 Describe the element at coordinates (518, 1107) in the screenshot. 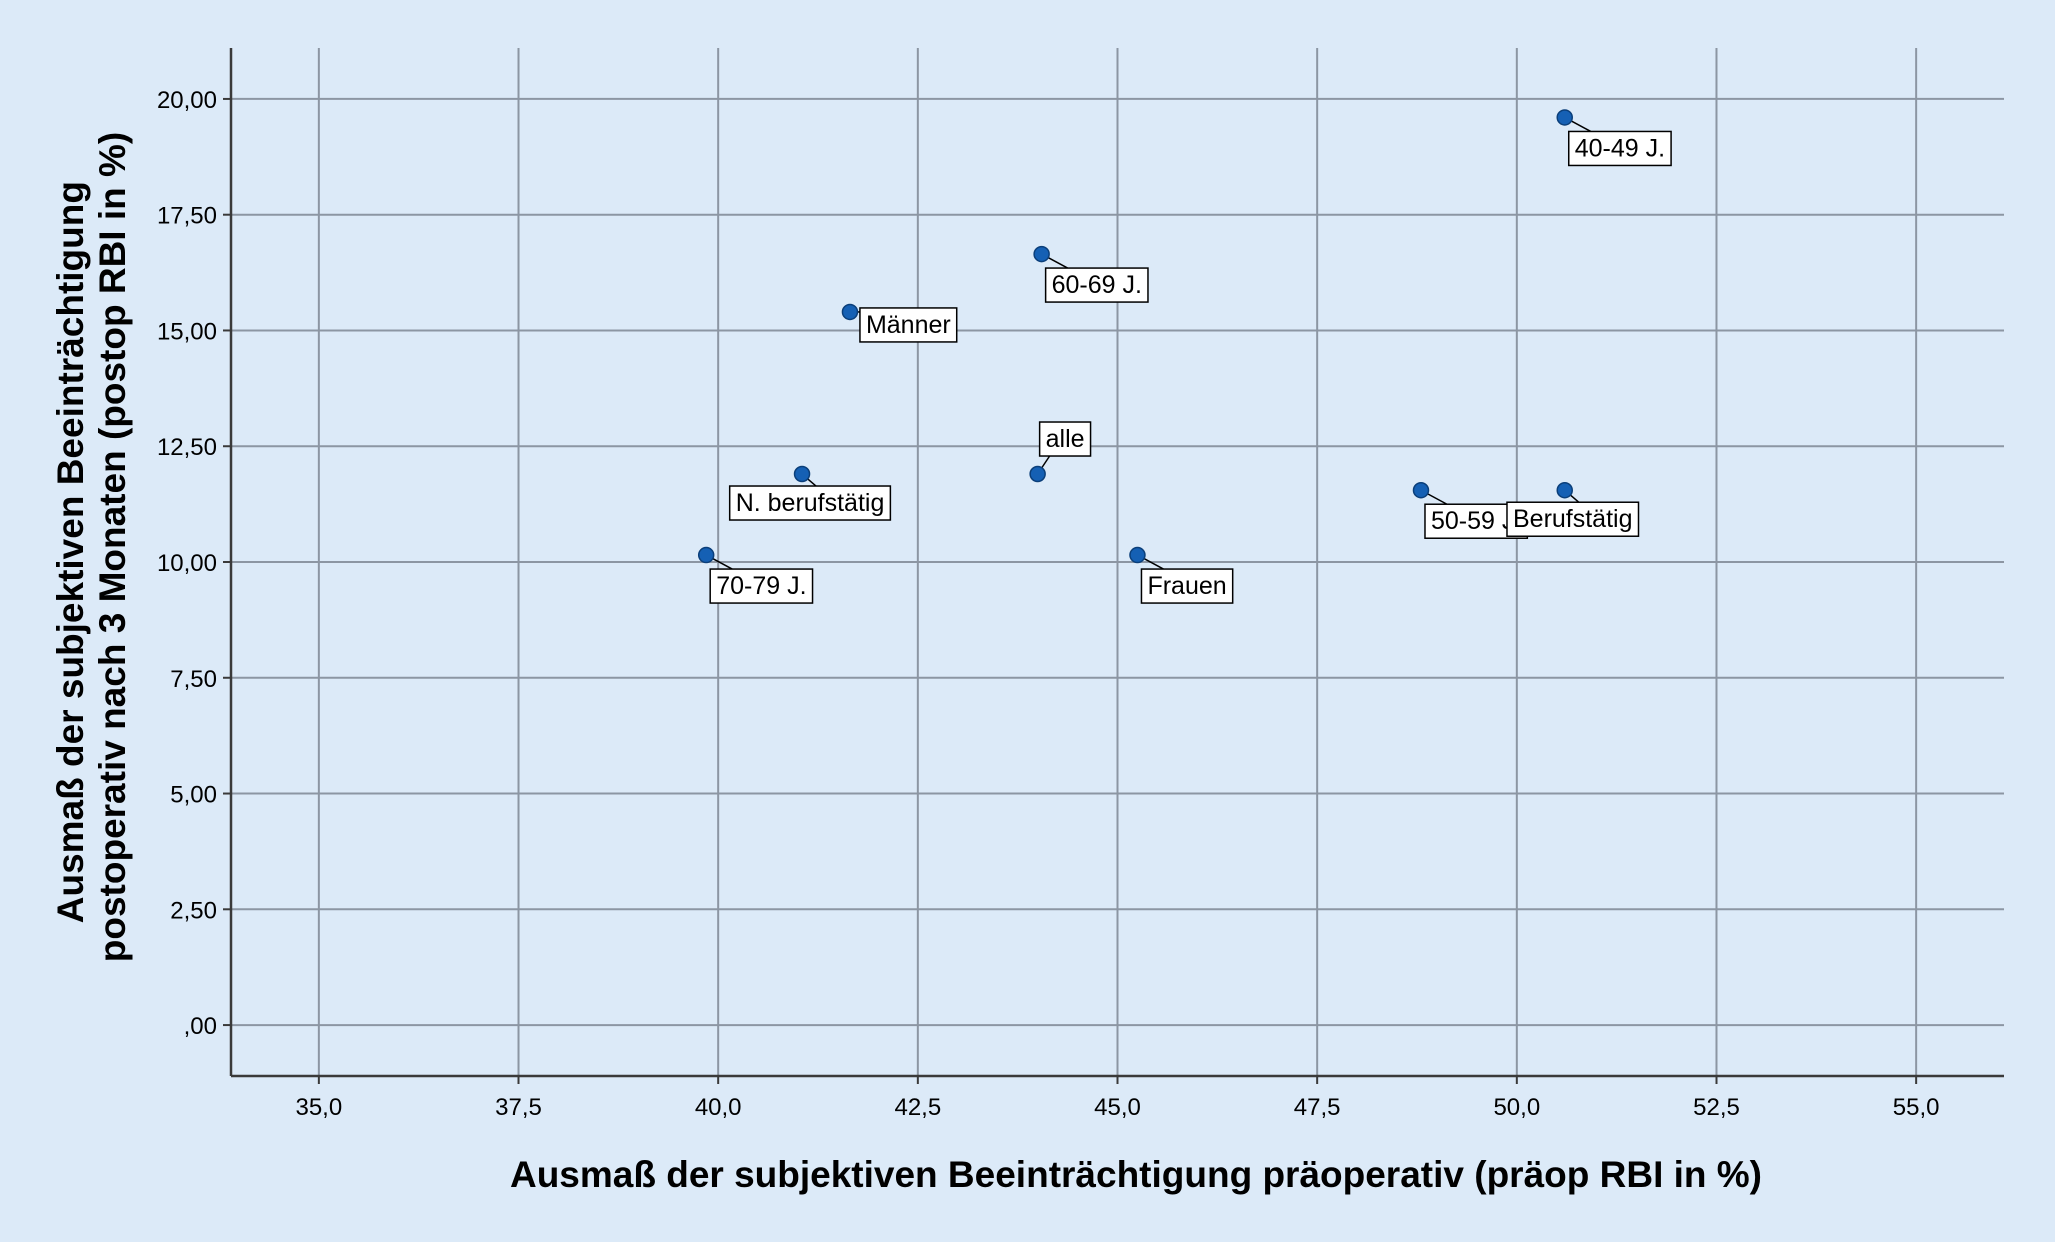

I see `x-tick-label: 37,5` at that location.